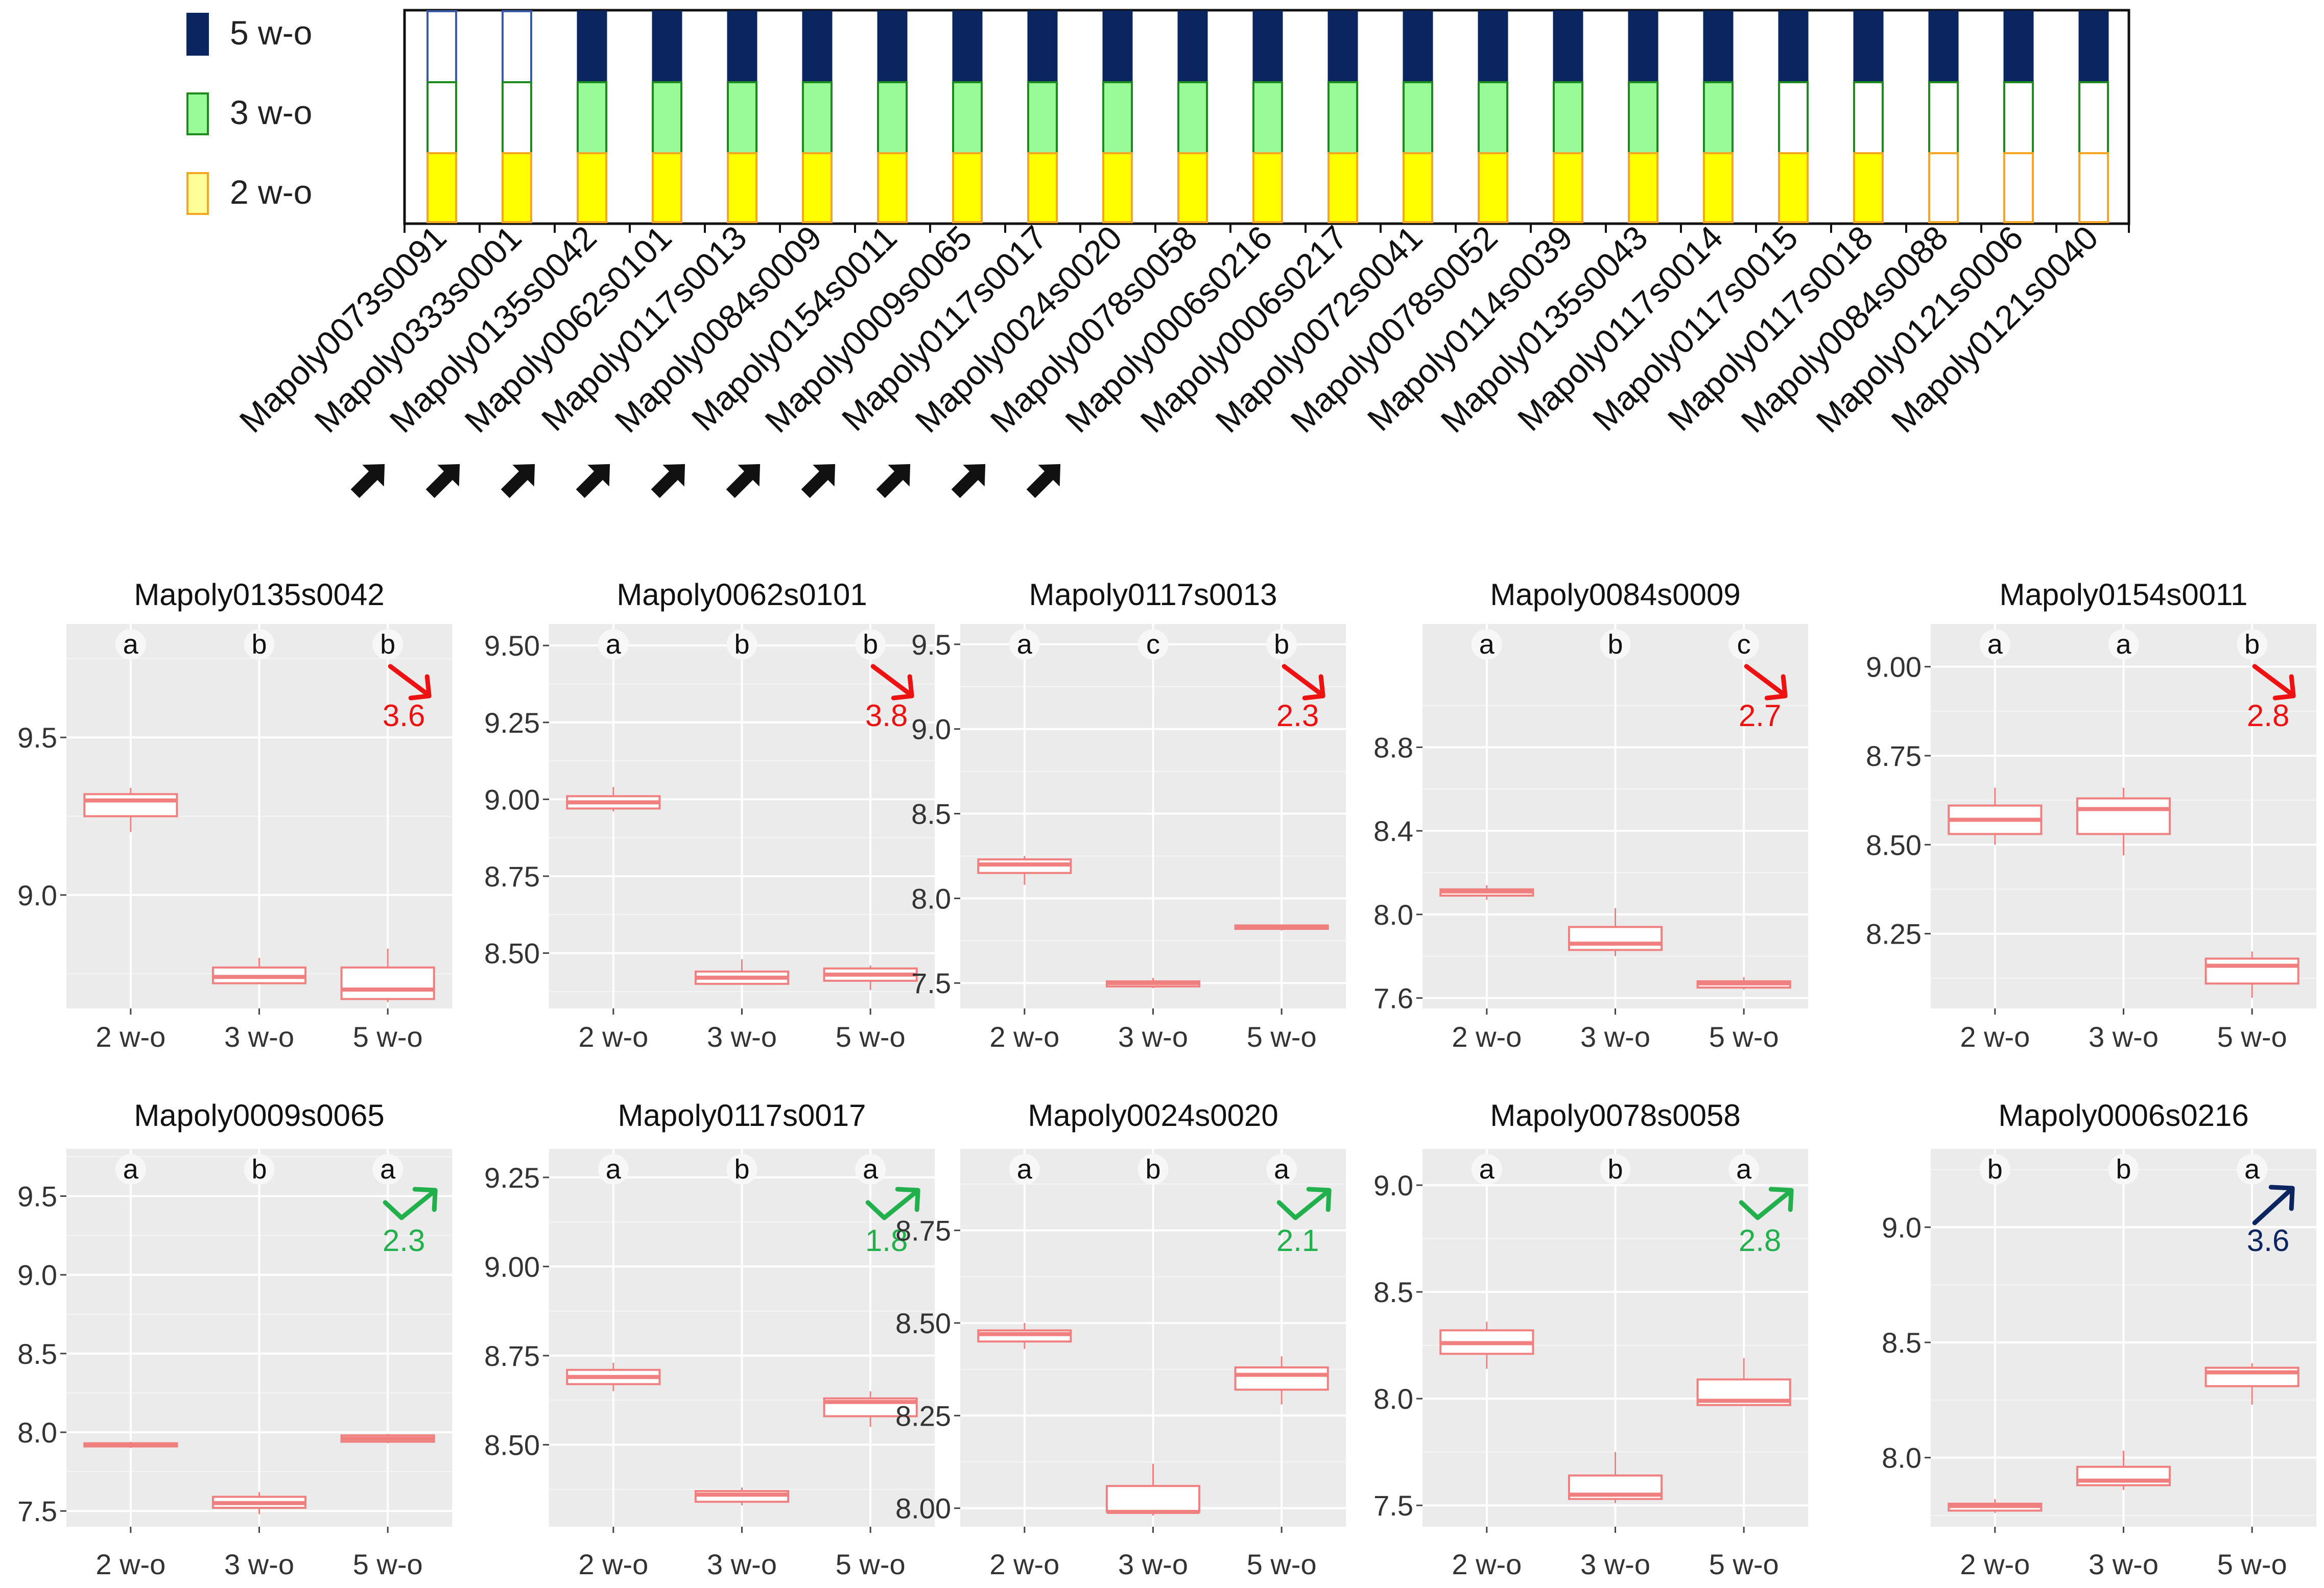 This screenshot has width=2324, height=1588. What do you see at coordinates (1153, 1116) in the screenshot?
I see `panel-title: Mapoly0024s0020` at bounding box center [1153, 1116].